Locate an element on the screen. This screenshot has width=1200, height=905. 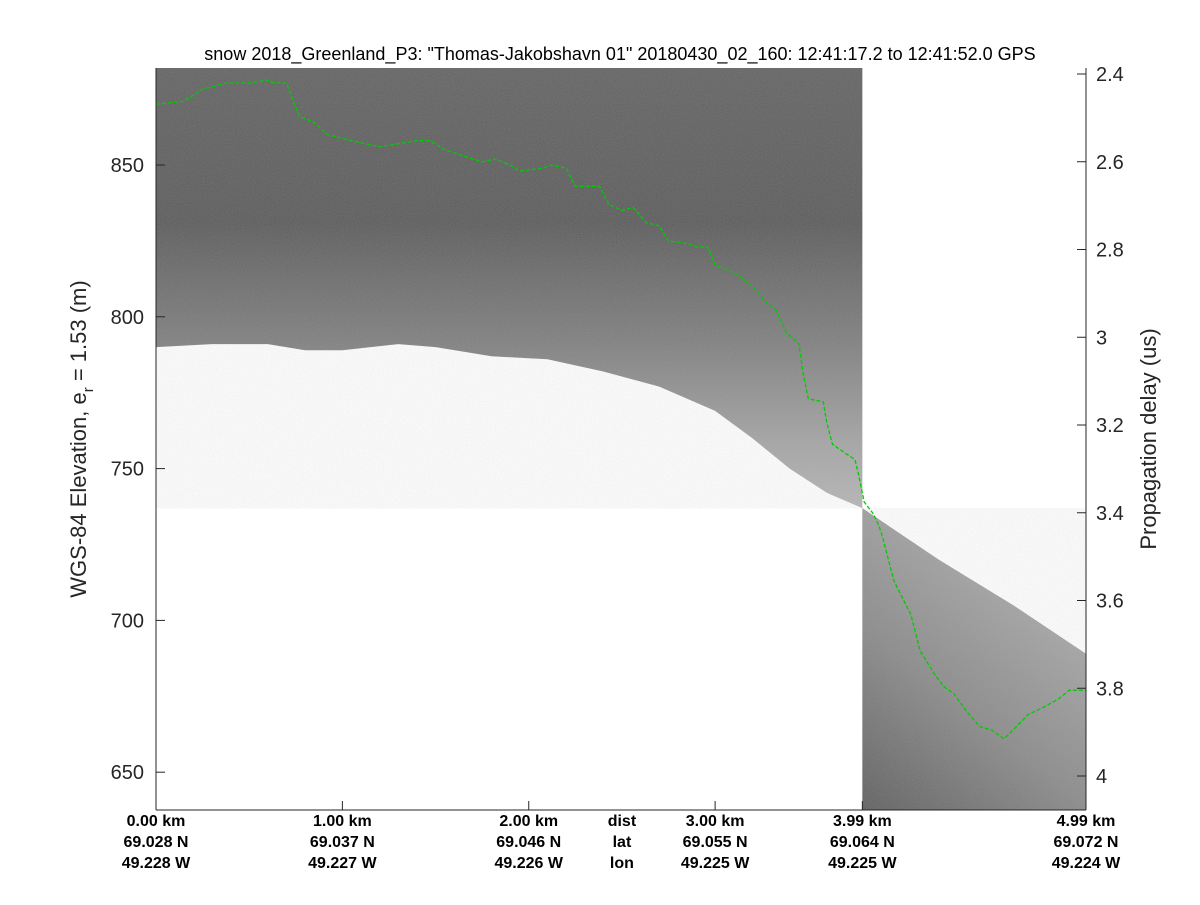
x-tick-lat-label: 69.037 N is located at coordinates (342, 842).